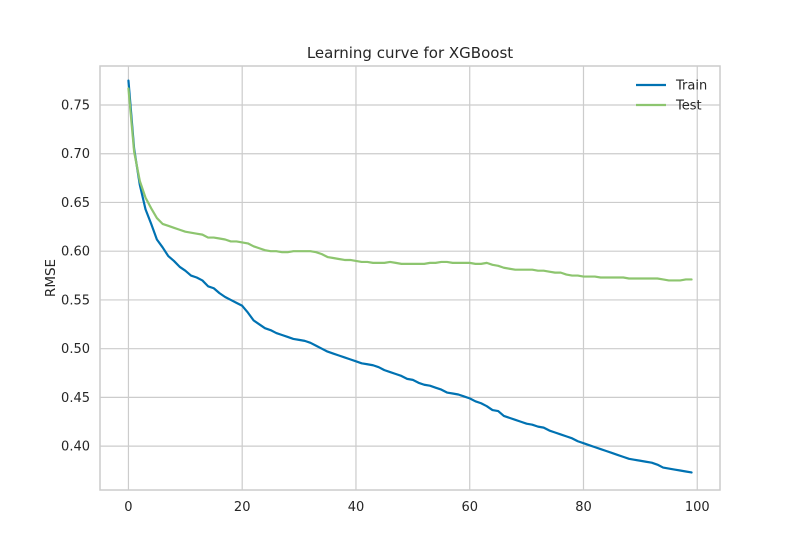  What do you see at coordinates (51, 278) in the screenshot?
I see `y-axis-label: RMSE` at bounding box center [51, 278].